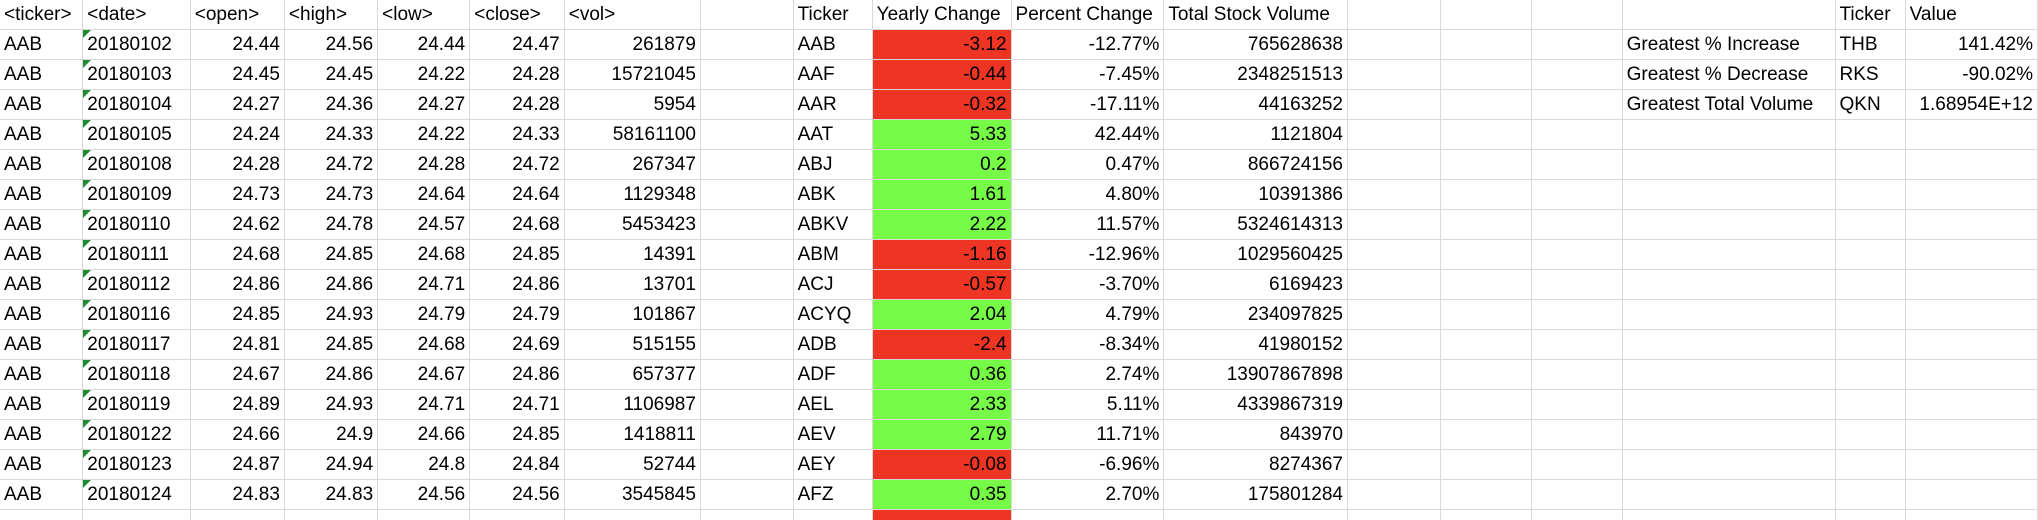 The width and height of the screenshot is (2038, 520). What do you see at coordinates (424, 194) in the screenshot?
I see `low-cell: 24.64` at bounding box center [424, 194].